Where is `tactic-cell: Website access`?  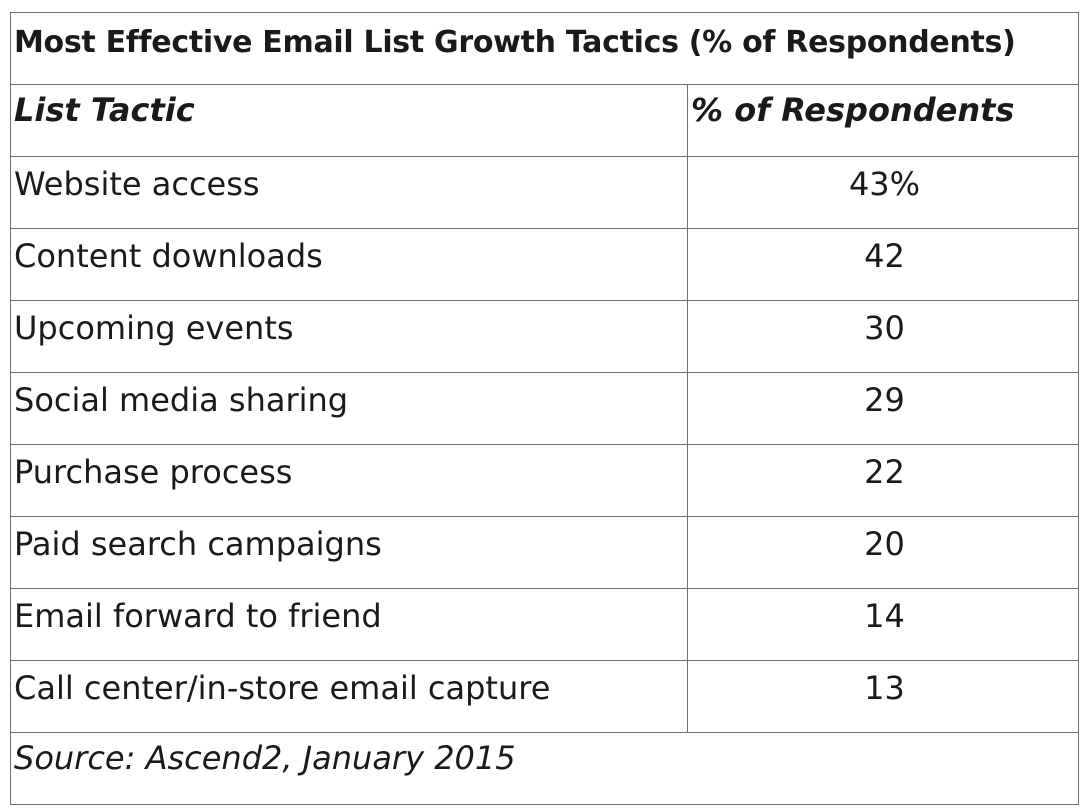 tactic-cell: Website access is located at coordinates (349, 192).